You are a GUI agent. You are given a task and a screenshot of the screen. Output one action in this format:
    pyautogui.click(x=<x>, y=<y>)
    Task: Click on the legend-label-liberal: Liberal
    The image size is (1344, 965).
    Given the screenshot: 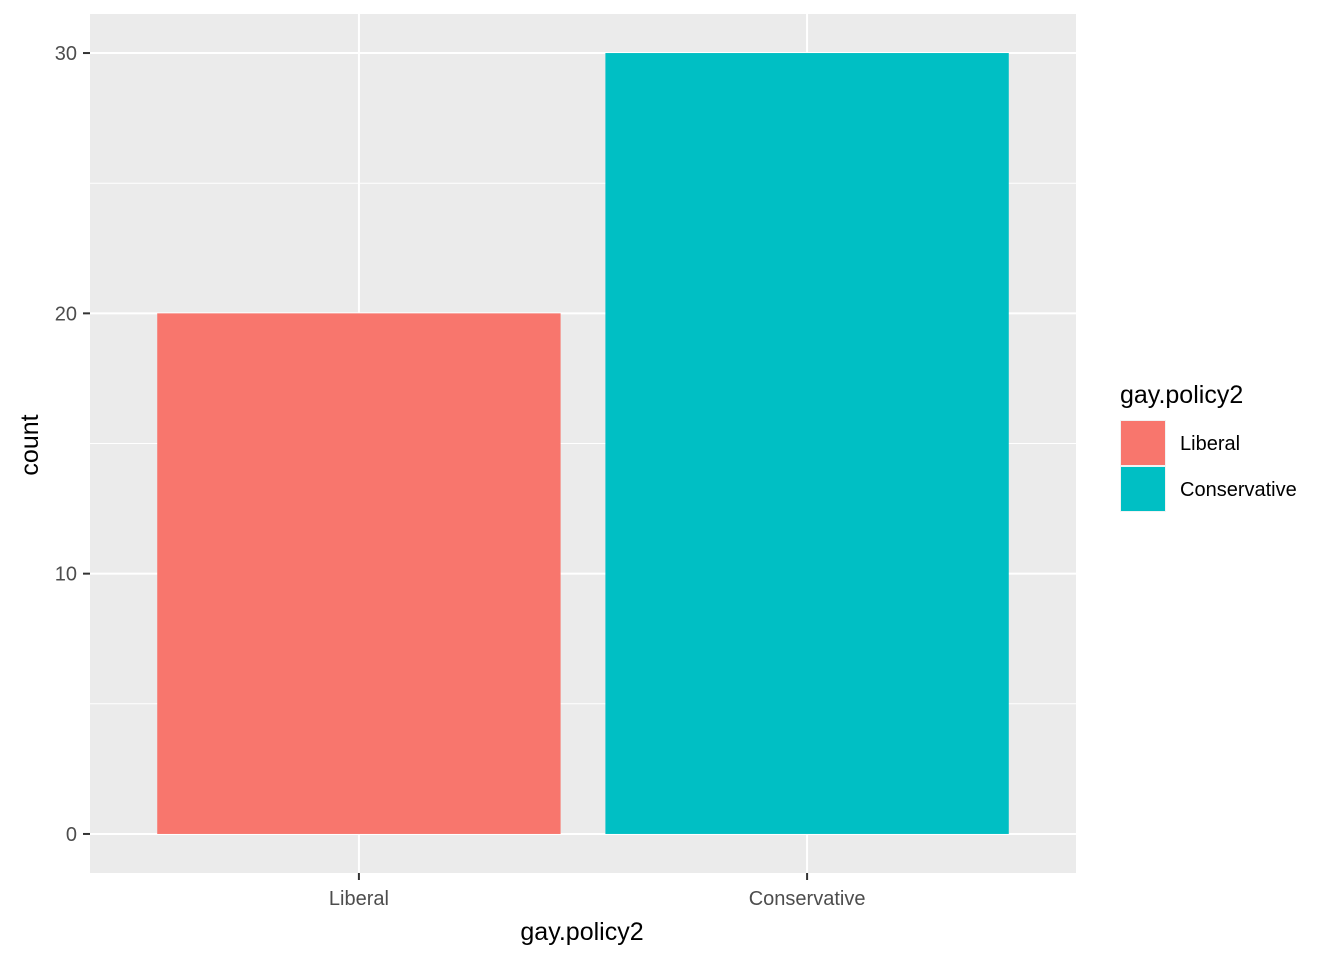 What is the action you would take?
    pyautogui.click(x=1210, y=444)
    